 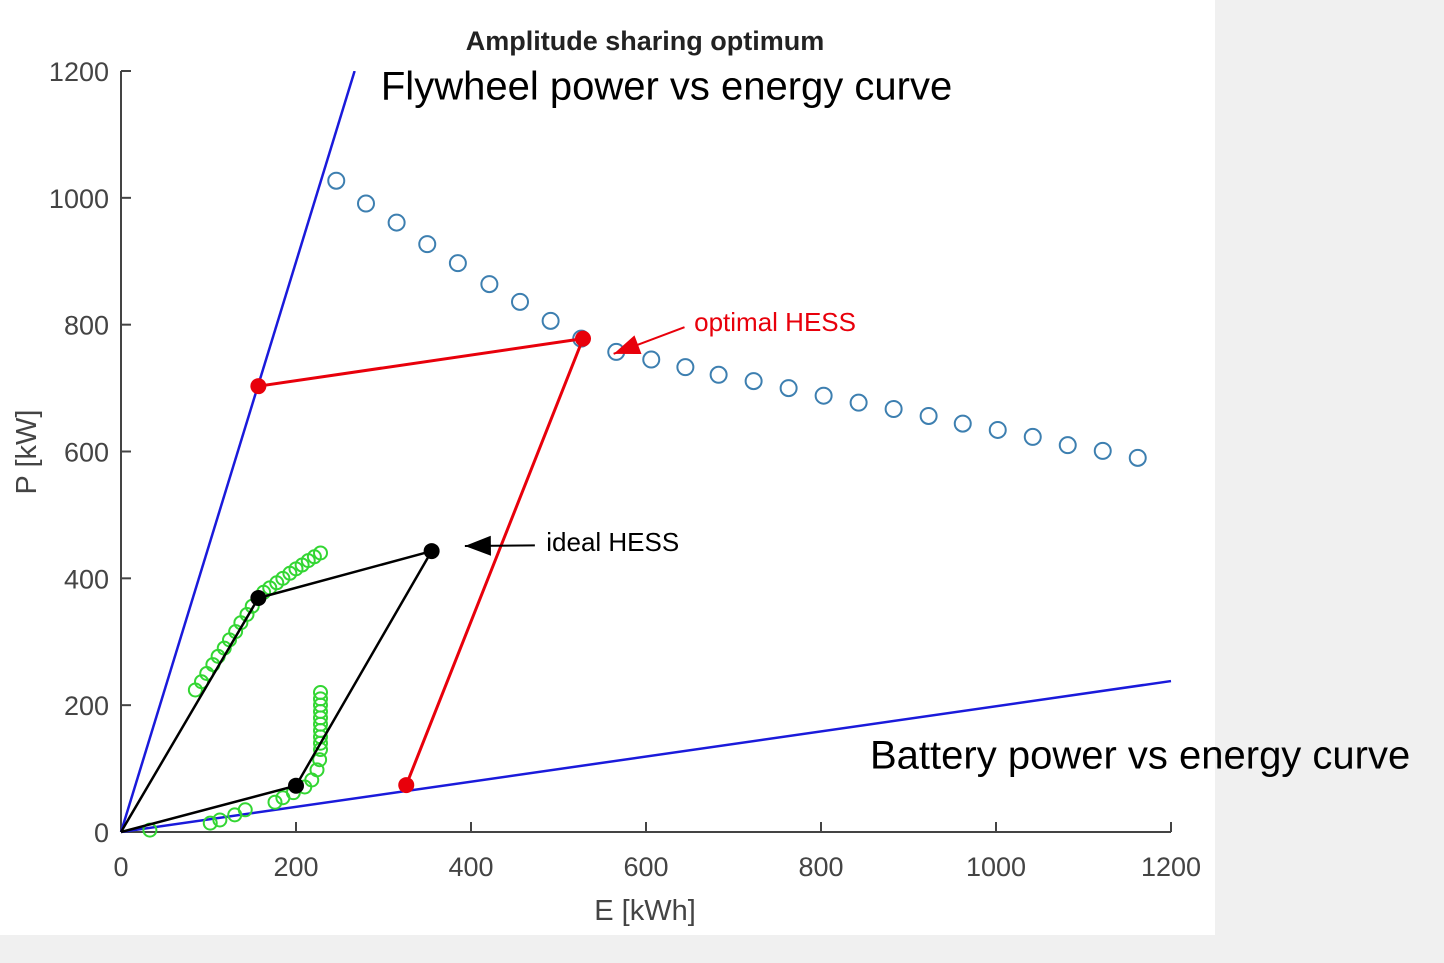 What do you see at coordinates (646, 756) in the screenshot?
I see `line-battery` at bounding box center [646, 756].